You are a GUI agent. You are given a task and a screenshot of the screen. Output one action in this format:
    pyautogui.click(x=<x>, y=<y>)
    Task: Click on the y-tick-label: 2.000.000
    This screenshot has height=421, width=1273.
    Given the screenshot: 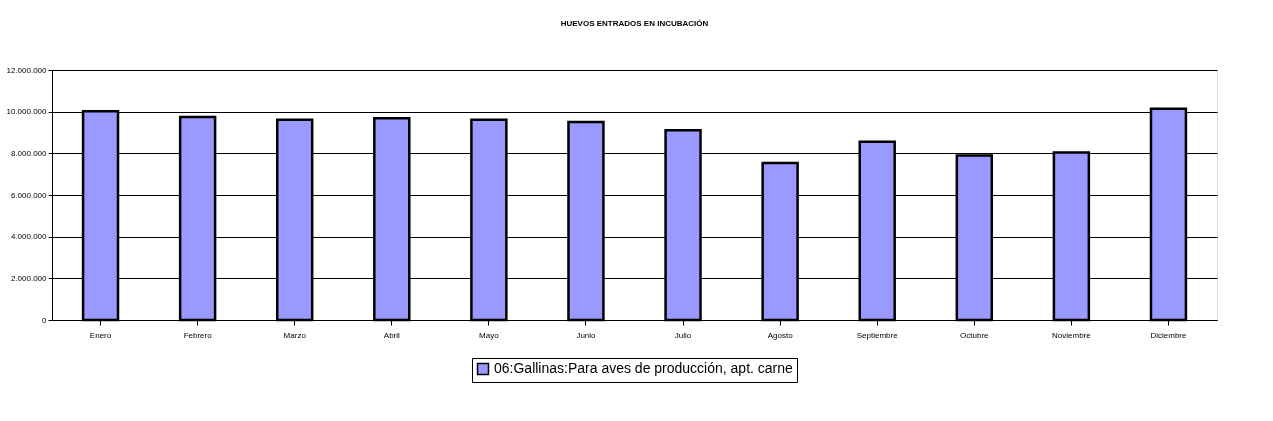 What is the action you would take?
    pyautogui.click(x=29, y=278)
    